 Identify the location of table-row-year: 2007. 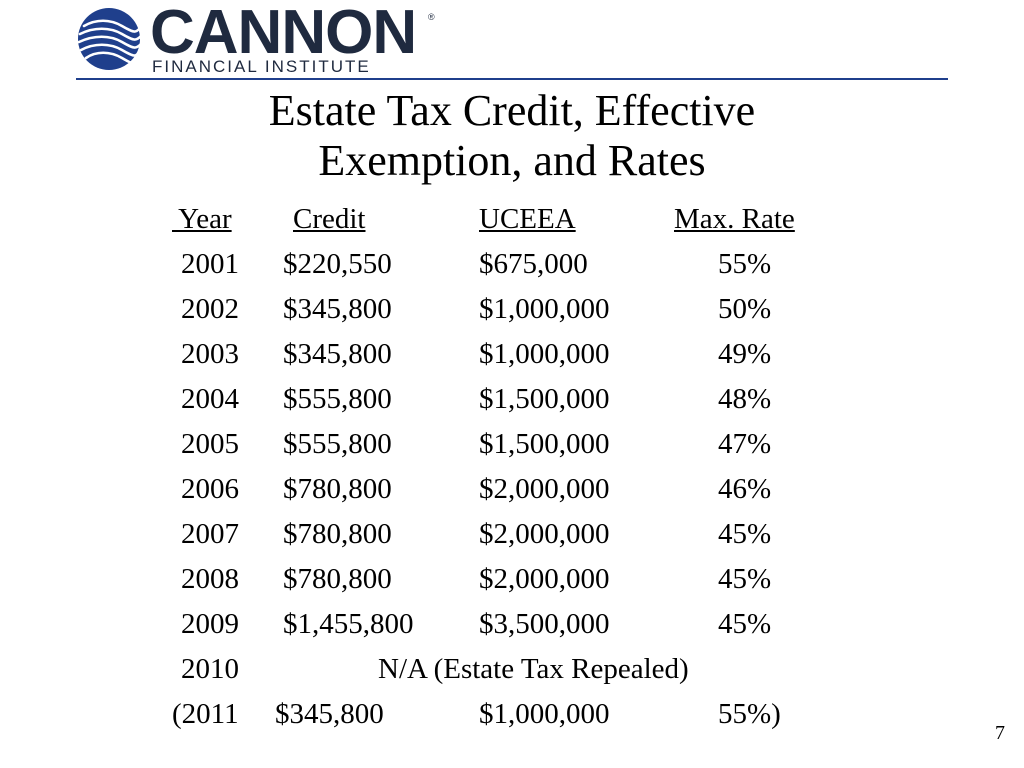
(210, 534).